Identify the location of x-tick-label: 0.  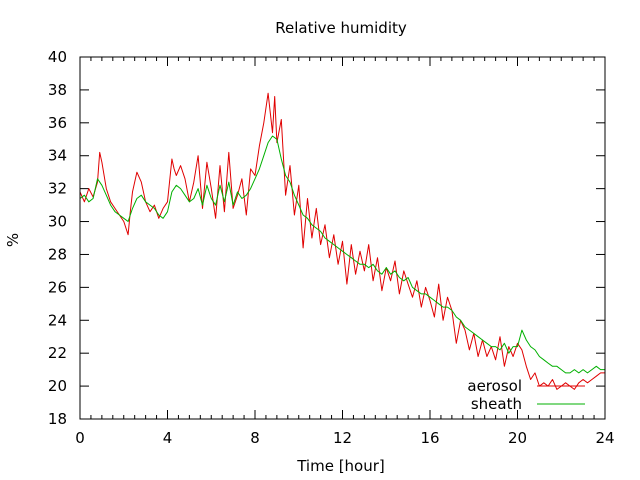
(80, 438).